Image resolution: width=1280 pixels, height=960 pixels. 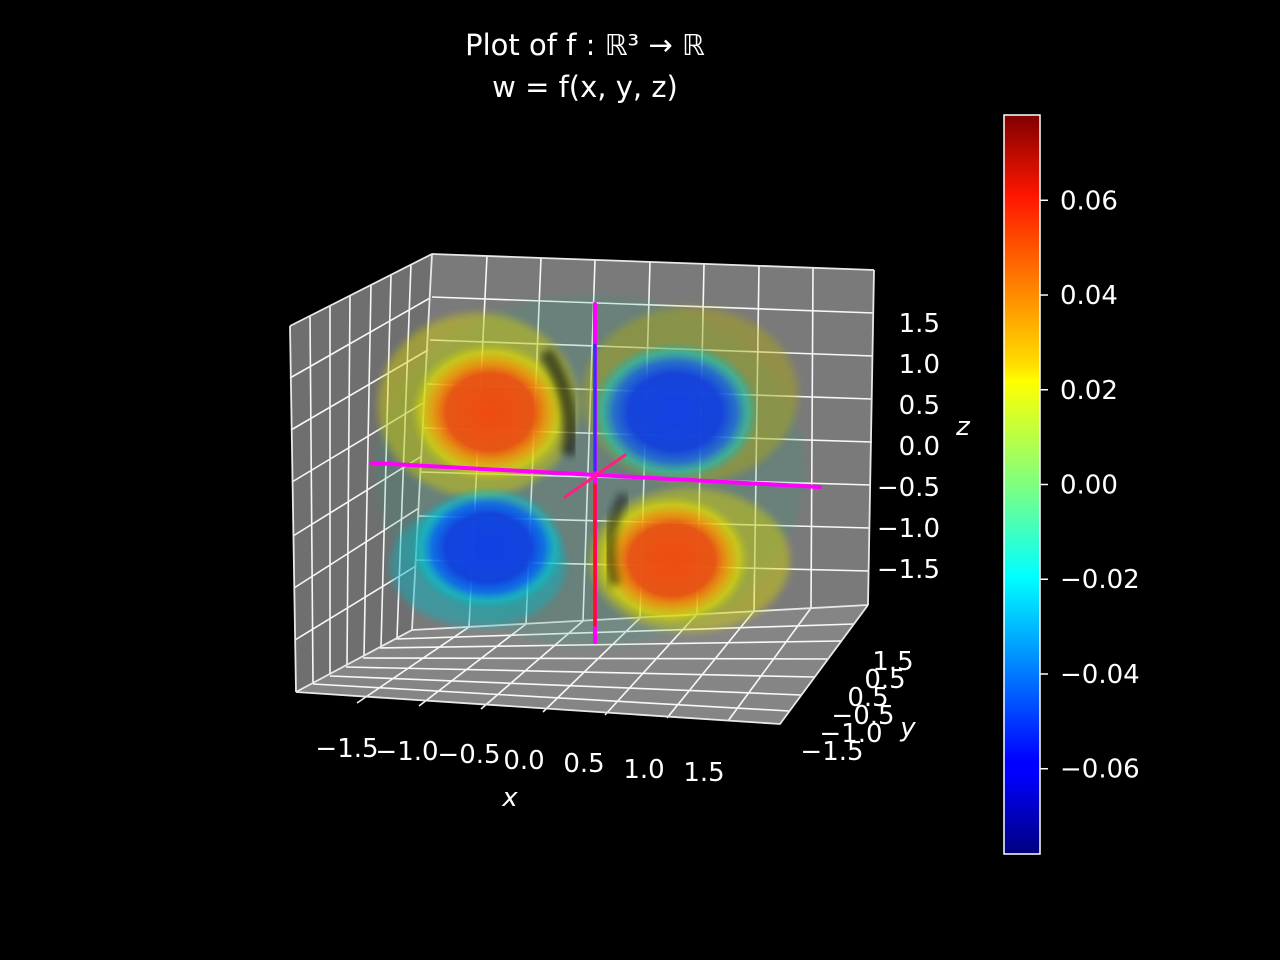 What do you see at coordinates (582, 664) in the screenshot?
I see `floor-pane` at bounding box center [582, 664].